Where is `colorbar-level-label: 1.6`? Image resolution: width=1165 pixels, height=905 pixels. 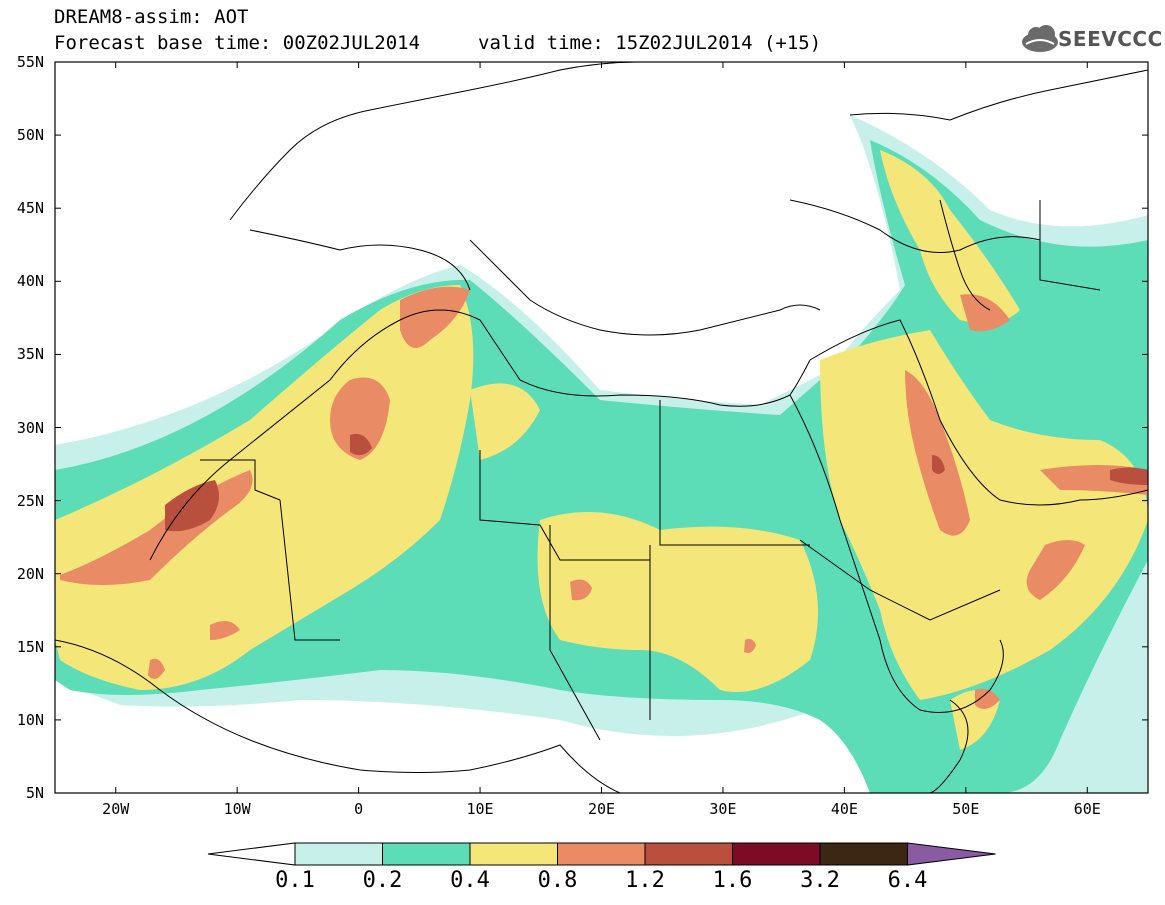 colorbar-level-label: 1.6 is located at coordinates (732, 880).